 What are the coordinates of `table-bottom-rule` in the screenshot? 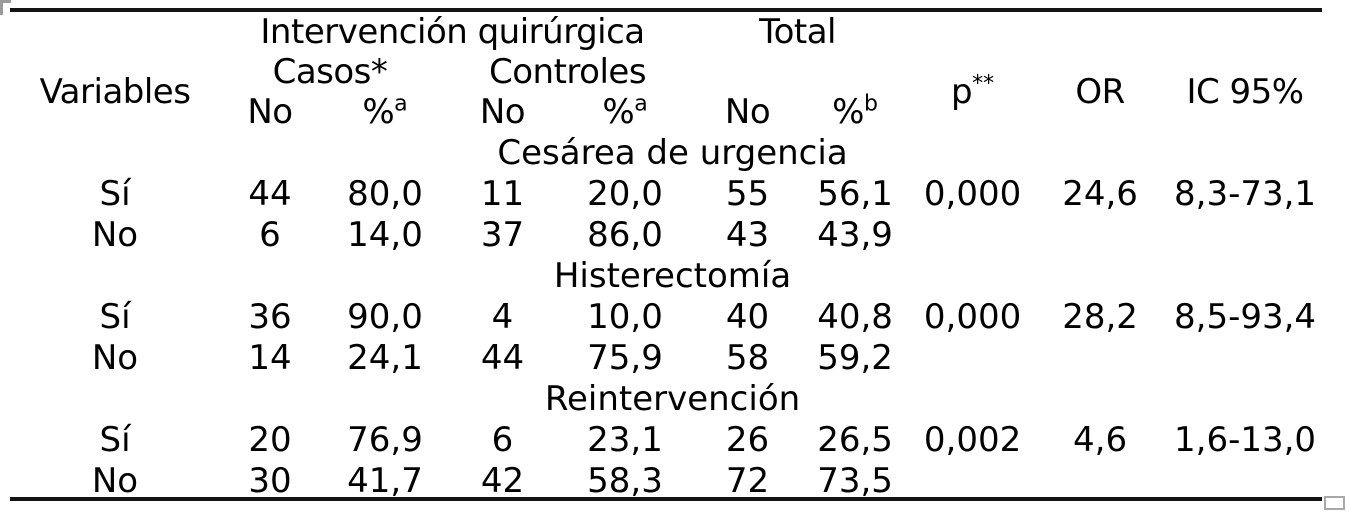 It's located at (666, 499).